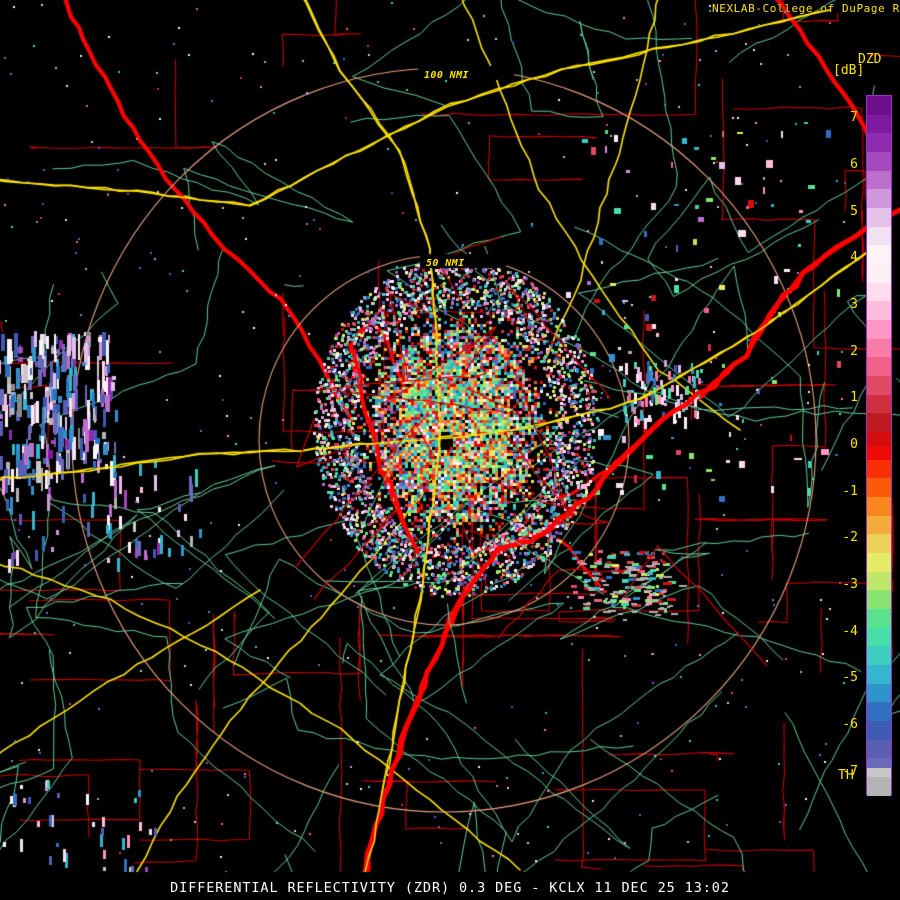 Image resolution: width=900 pixels, height=900 pixels. What do you see at coordinates (854, 351) in the screenshot?
I see `colorbar-tick-2: 2` at bounding box center [854, 351].